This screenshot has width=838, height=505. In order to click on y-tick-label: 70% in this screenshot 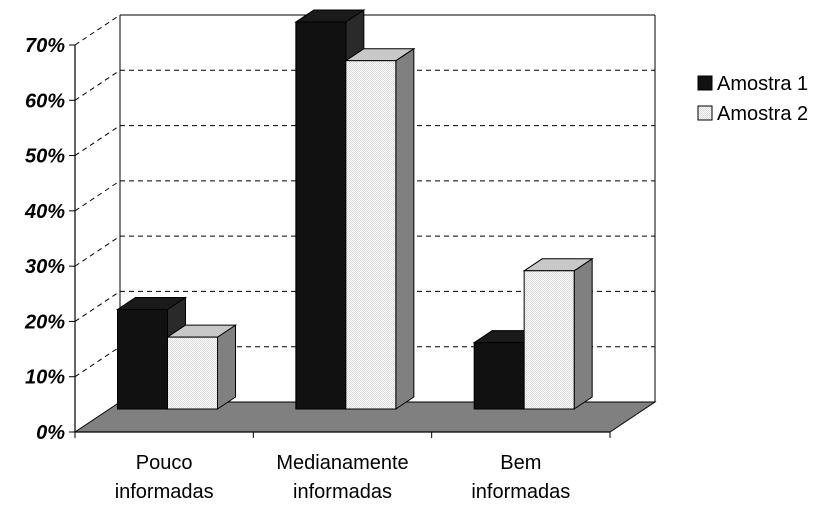, I will do `click(45, 46)`.